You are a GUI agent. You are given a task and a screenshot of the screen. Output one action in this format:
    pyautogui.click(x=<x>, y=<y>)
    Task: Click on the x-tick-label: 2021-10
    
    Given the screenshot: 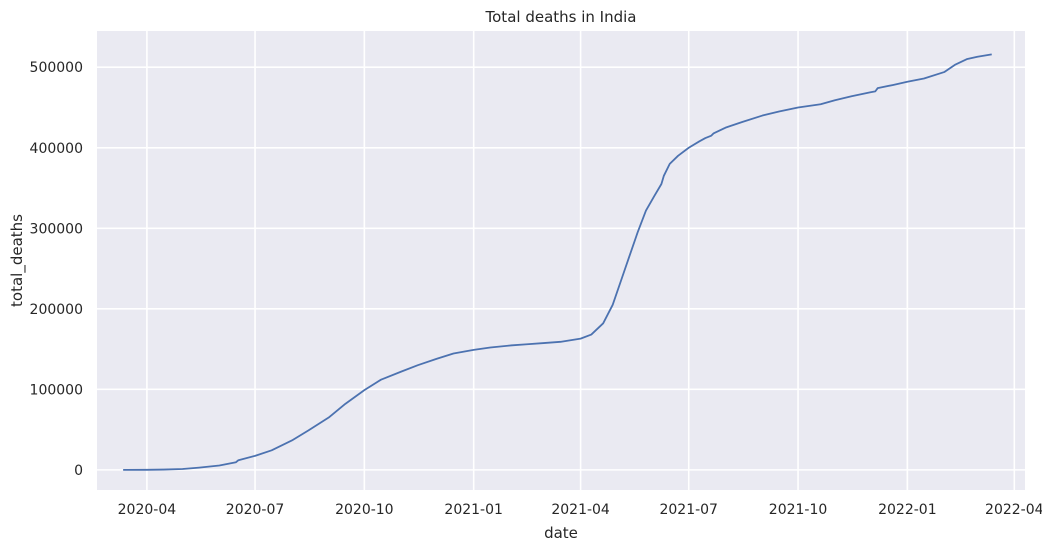 What is the action you would take?
    pyautogui.click(x=798, y=510)
    